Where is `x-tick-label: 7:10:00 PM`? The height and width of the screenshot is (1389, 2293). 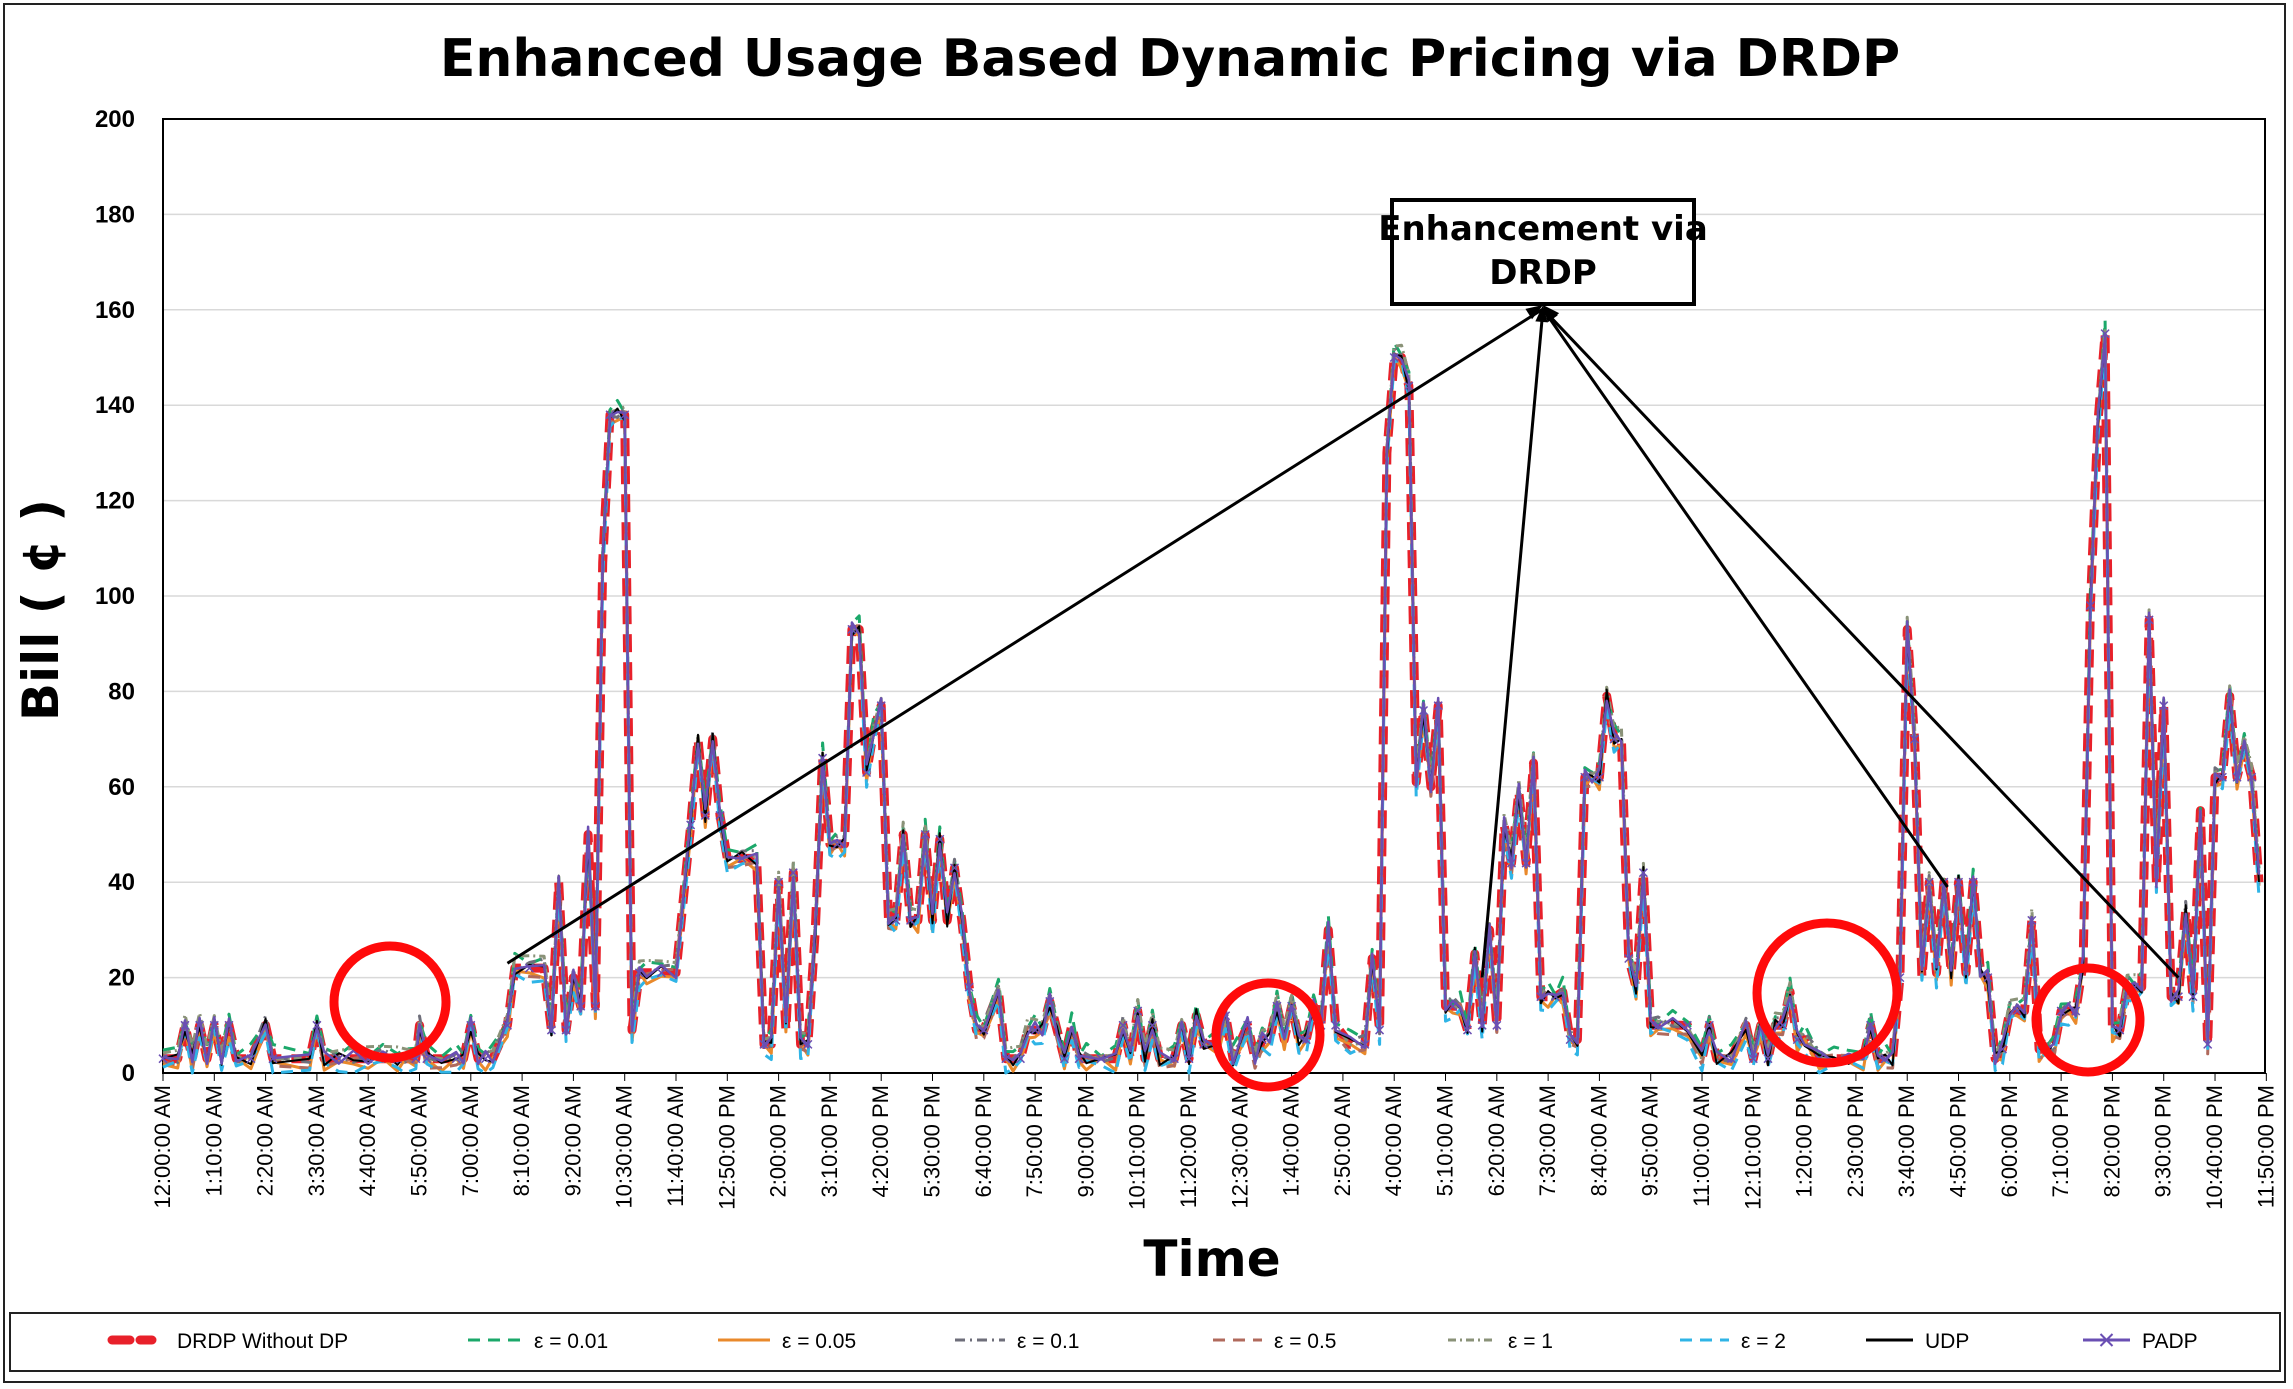
x-tick-label: 7:10:00 PM is located at coordinates (2060, 1141).